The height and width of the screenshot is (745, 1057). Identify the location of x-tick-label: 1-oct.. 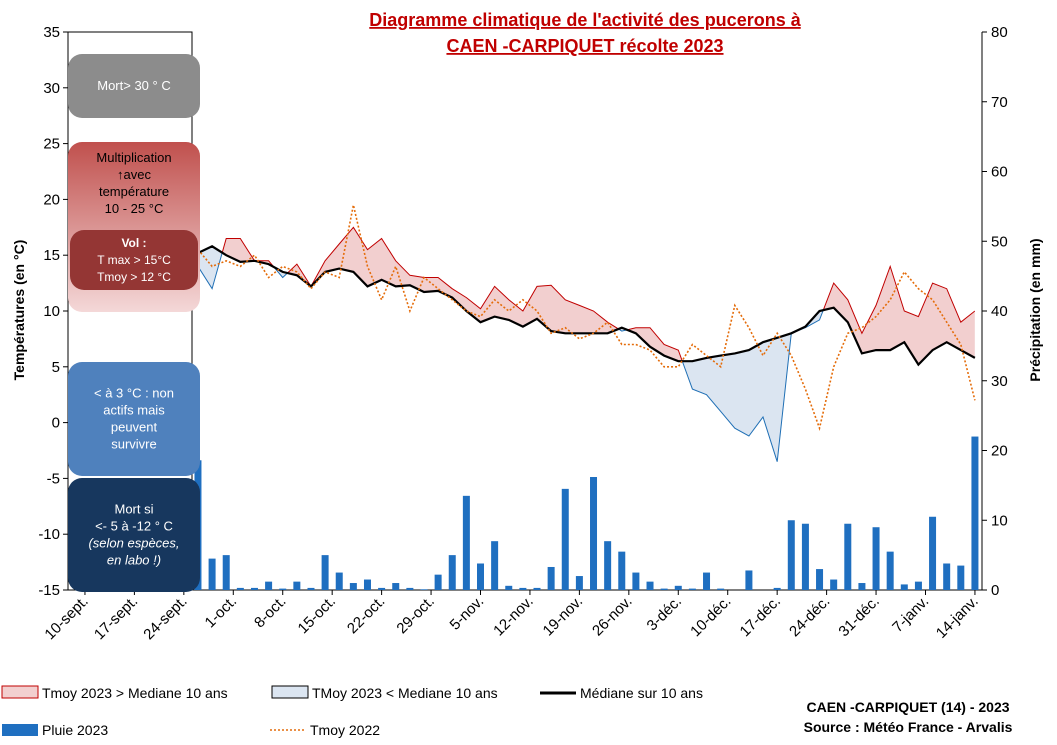
(221, 612).